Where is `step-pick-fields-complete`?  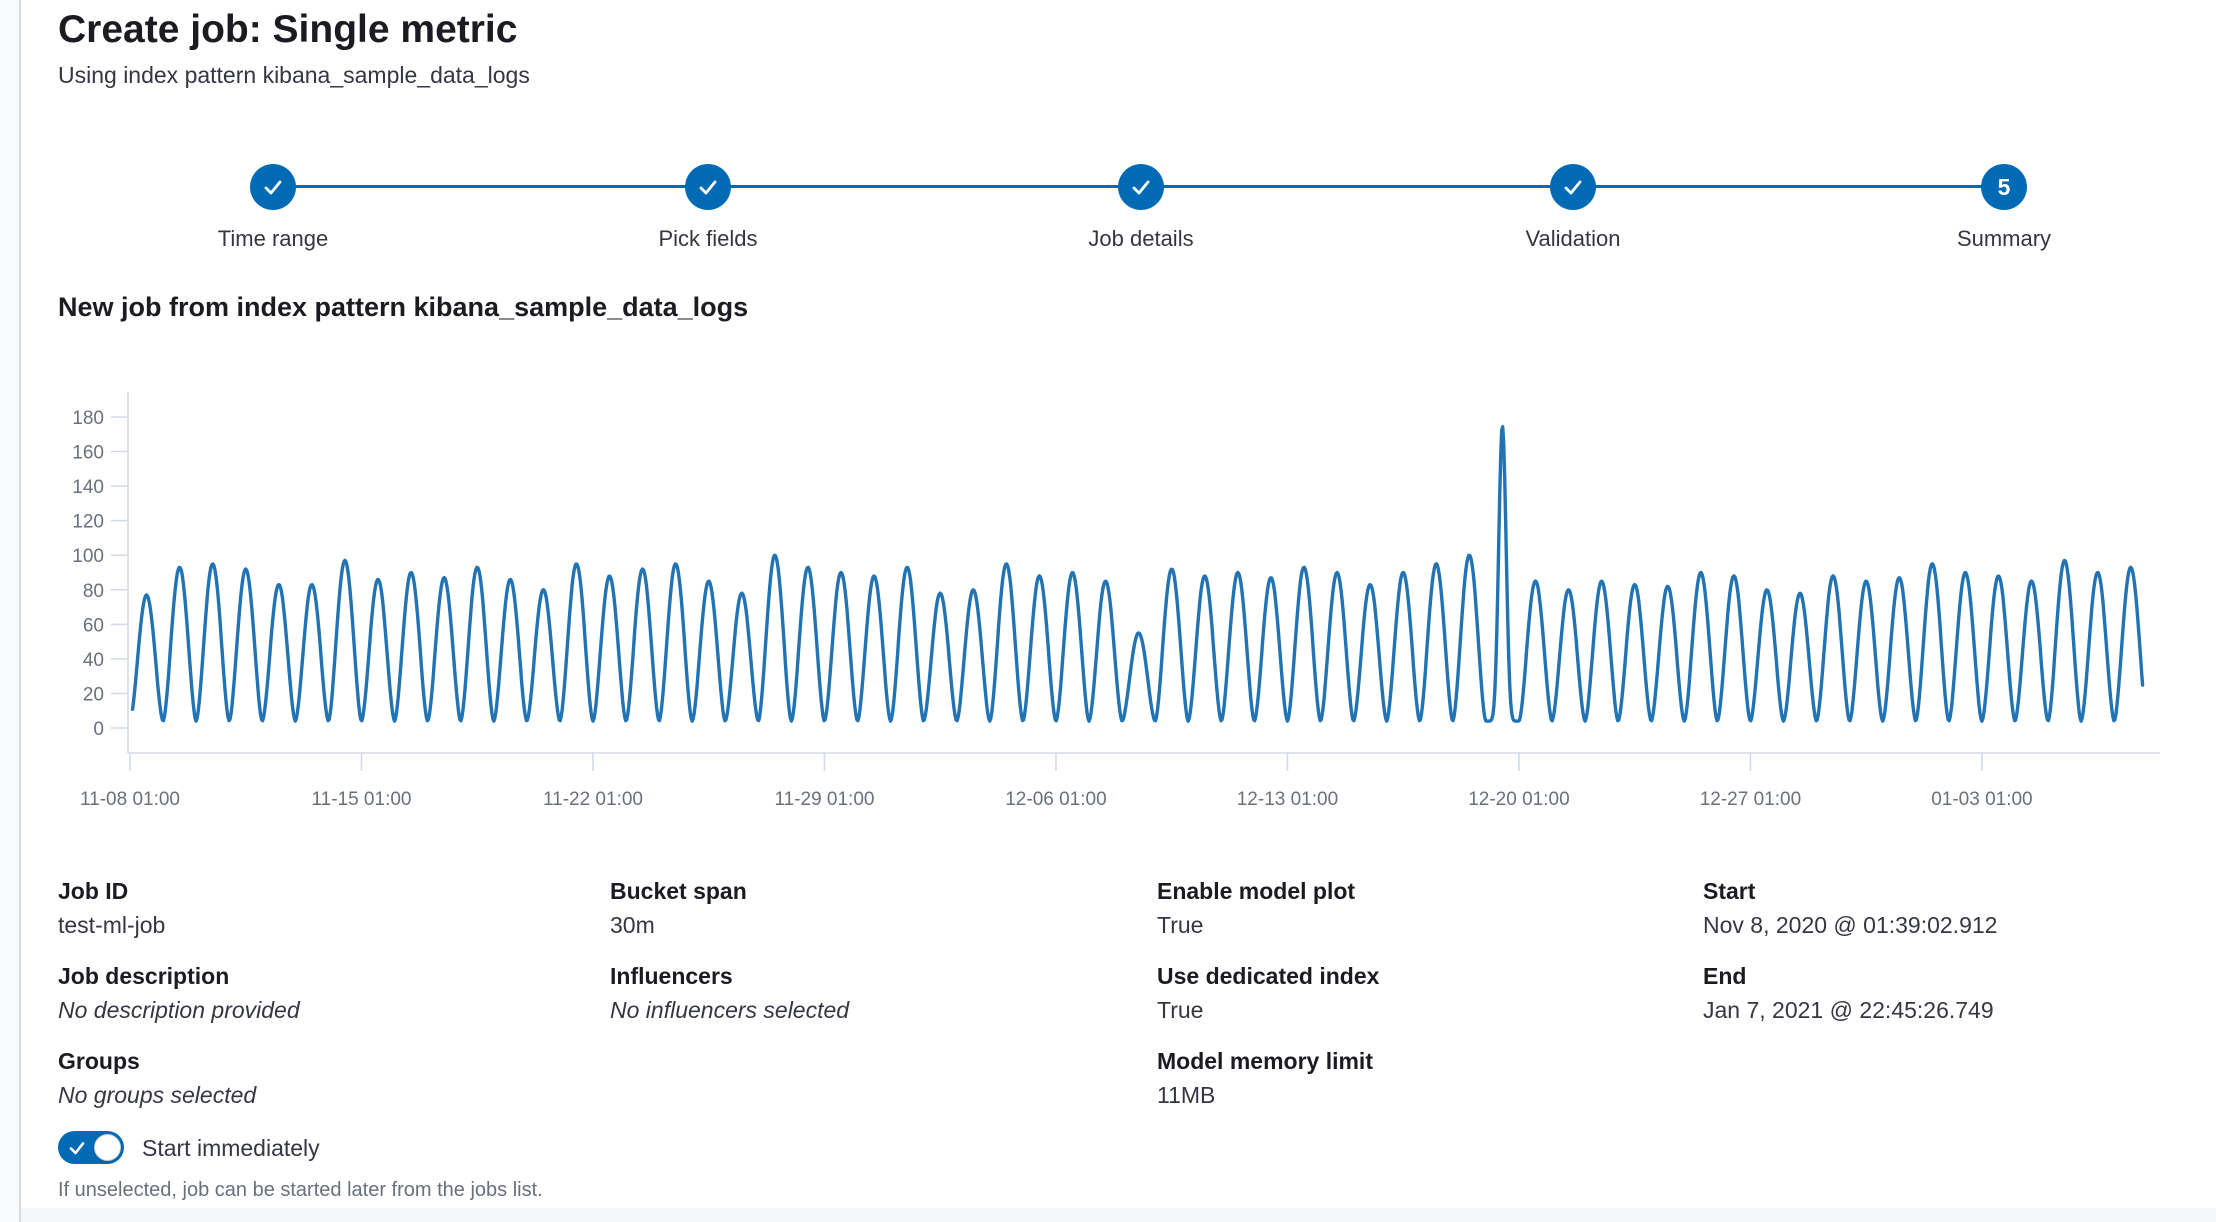 step-pick-fields-complete is located at coordinates (708, 187).